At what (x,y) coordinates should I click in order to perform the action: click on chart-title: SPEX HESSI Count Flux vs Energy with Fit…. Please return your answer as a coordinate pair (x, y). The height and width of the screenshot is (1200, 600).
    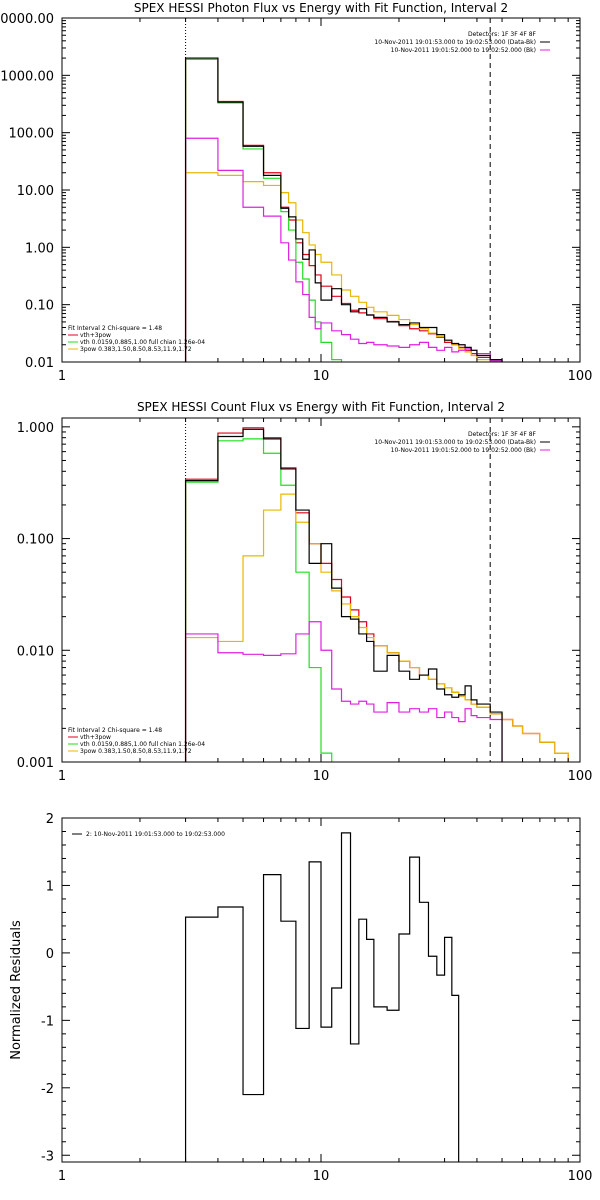
    Looking at the image, I should click on (321, 407).